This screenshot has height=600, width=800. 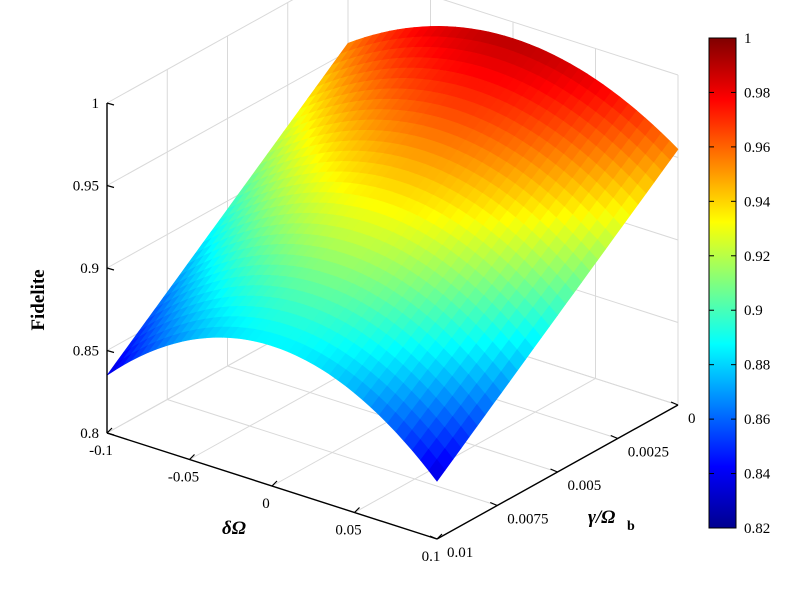 What do you see at coordinates (86, 187) in the screenshot?
I see `z-tick-label: 0.95` at bounding box center [86, 187].